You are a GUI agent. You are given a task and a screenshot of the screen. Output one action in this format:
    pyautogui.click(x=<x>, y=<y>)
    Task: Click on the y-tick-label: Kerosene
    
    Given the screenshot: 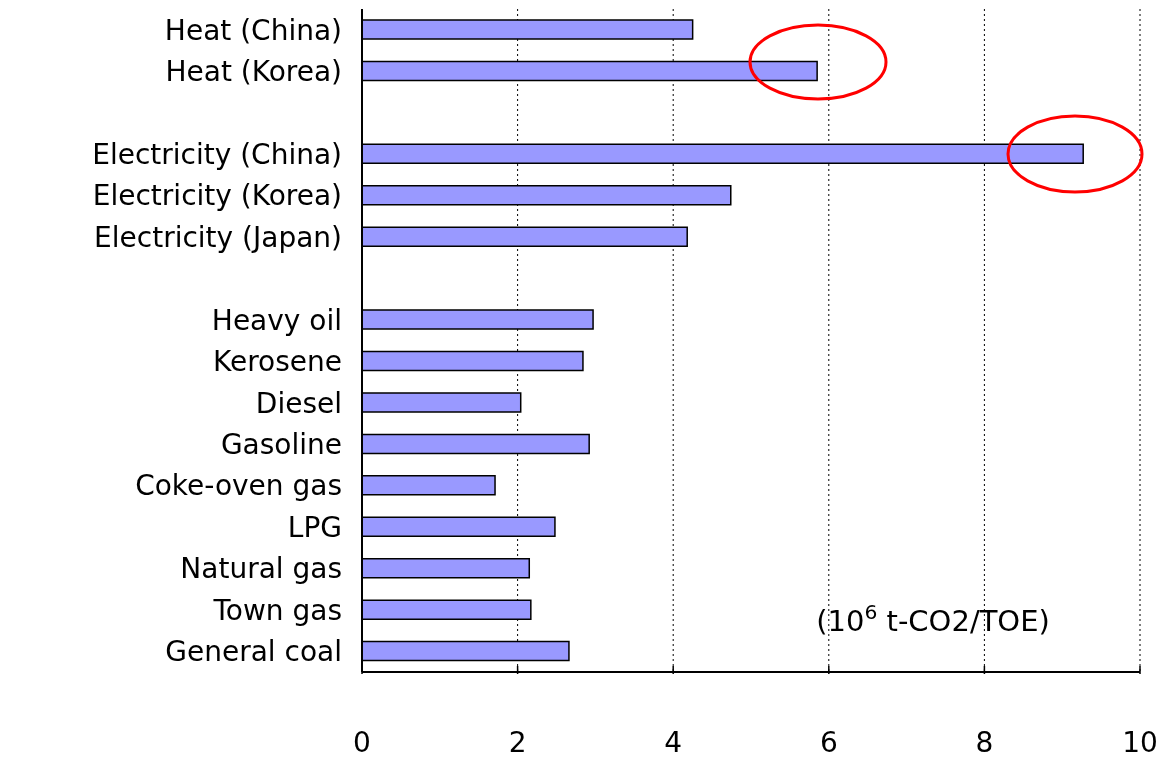 What is the action you would take?
    pyautogui.click(x=277, y=362)
    